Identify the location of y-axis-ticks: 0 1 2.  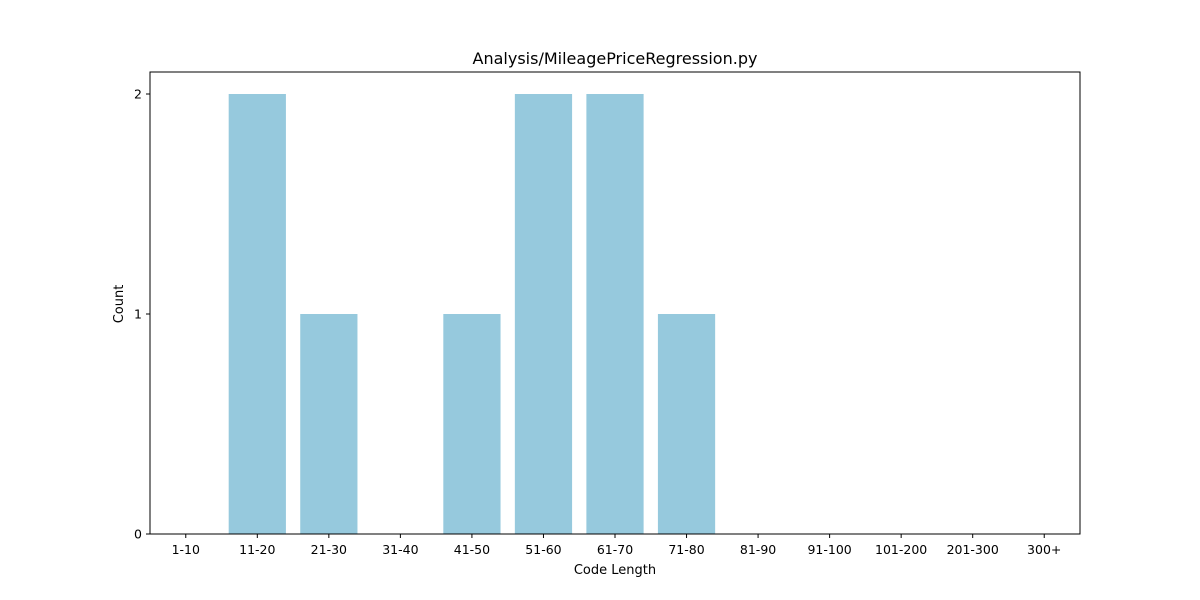
(142, 314).